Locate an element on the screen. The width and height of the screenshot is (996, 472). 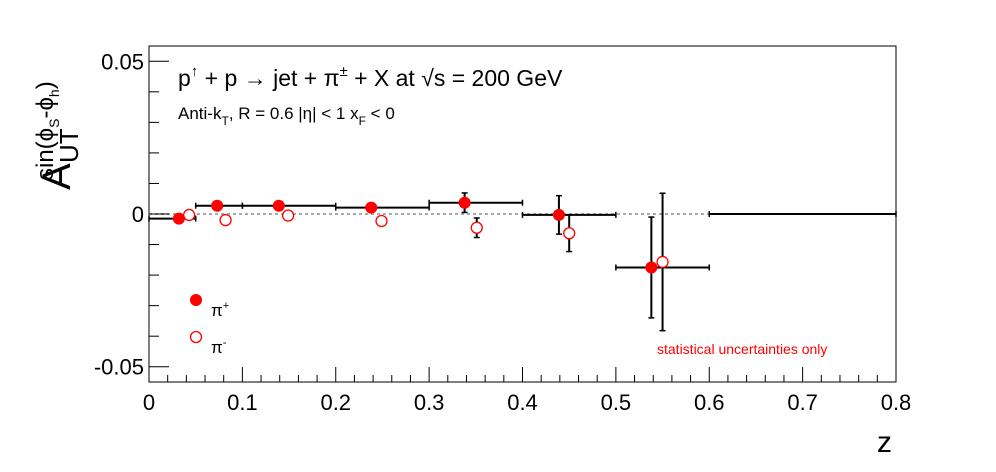
legend-marker-pi-plus is located at coordinates (196, 300).